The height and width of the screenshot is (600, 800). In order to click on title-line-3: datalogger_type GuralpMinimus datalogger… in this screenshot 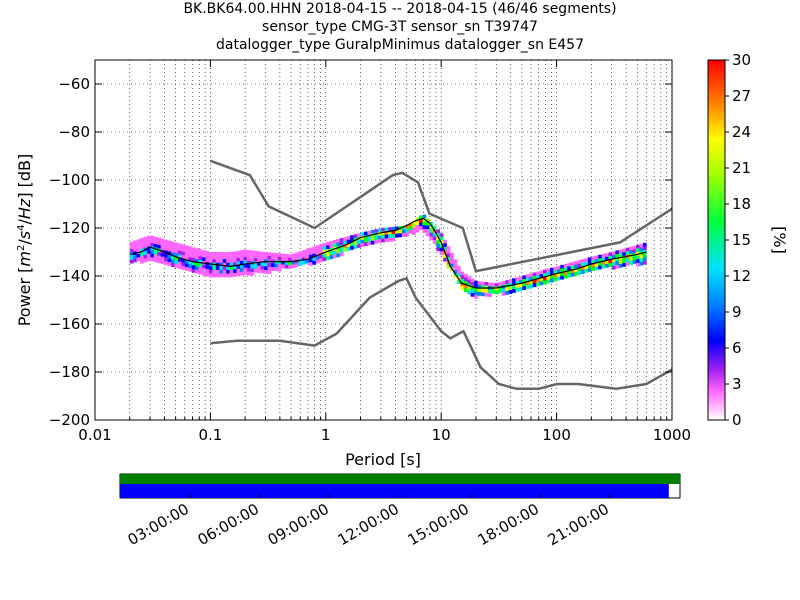, I will do `click(400, 45)`.